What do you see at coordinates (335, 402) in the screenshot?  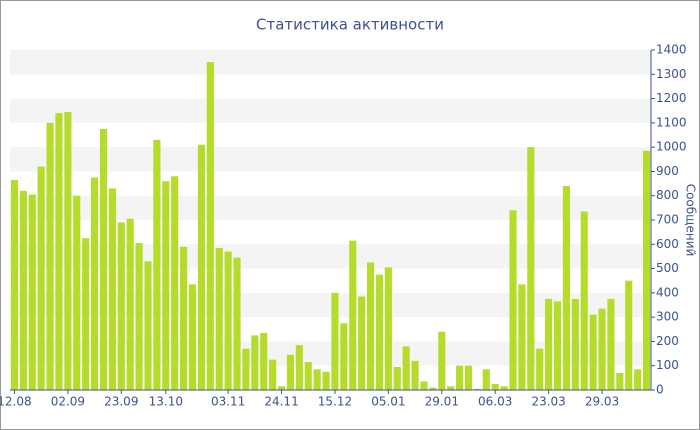 I see `x-tick-label: 15.12` at bounding box center [335, 402].